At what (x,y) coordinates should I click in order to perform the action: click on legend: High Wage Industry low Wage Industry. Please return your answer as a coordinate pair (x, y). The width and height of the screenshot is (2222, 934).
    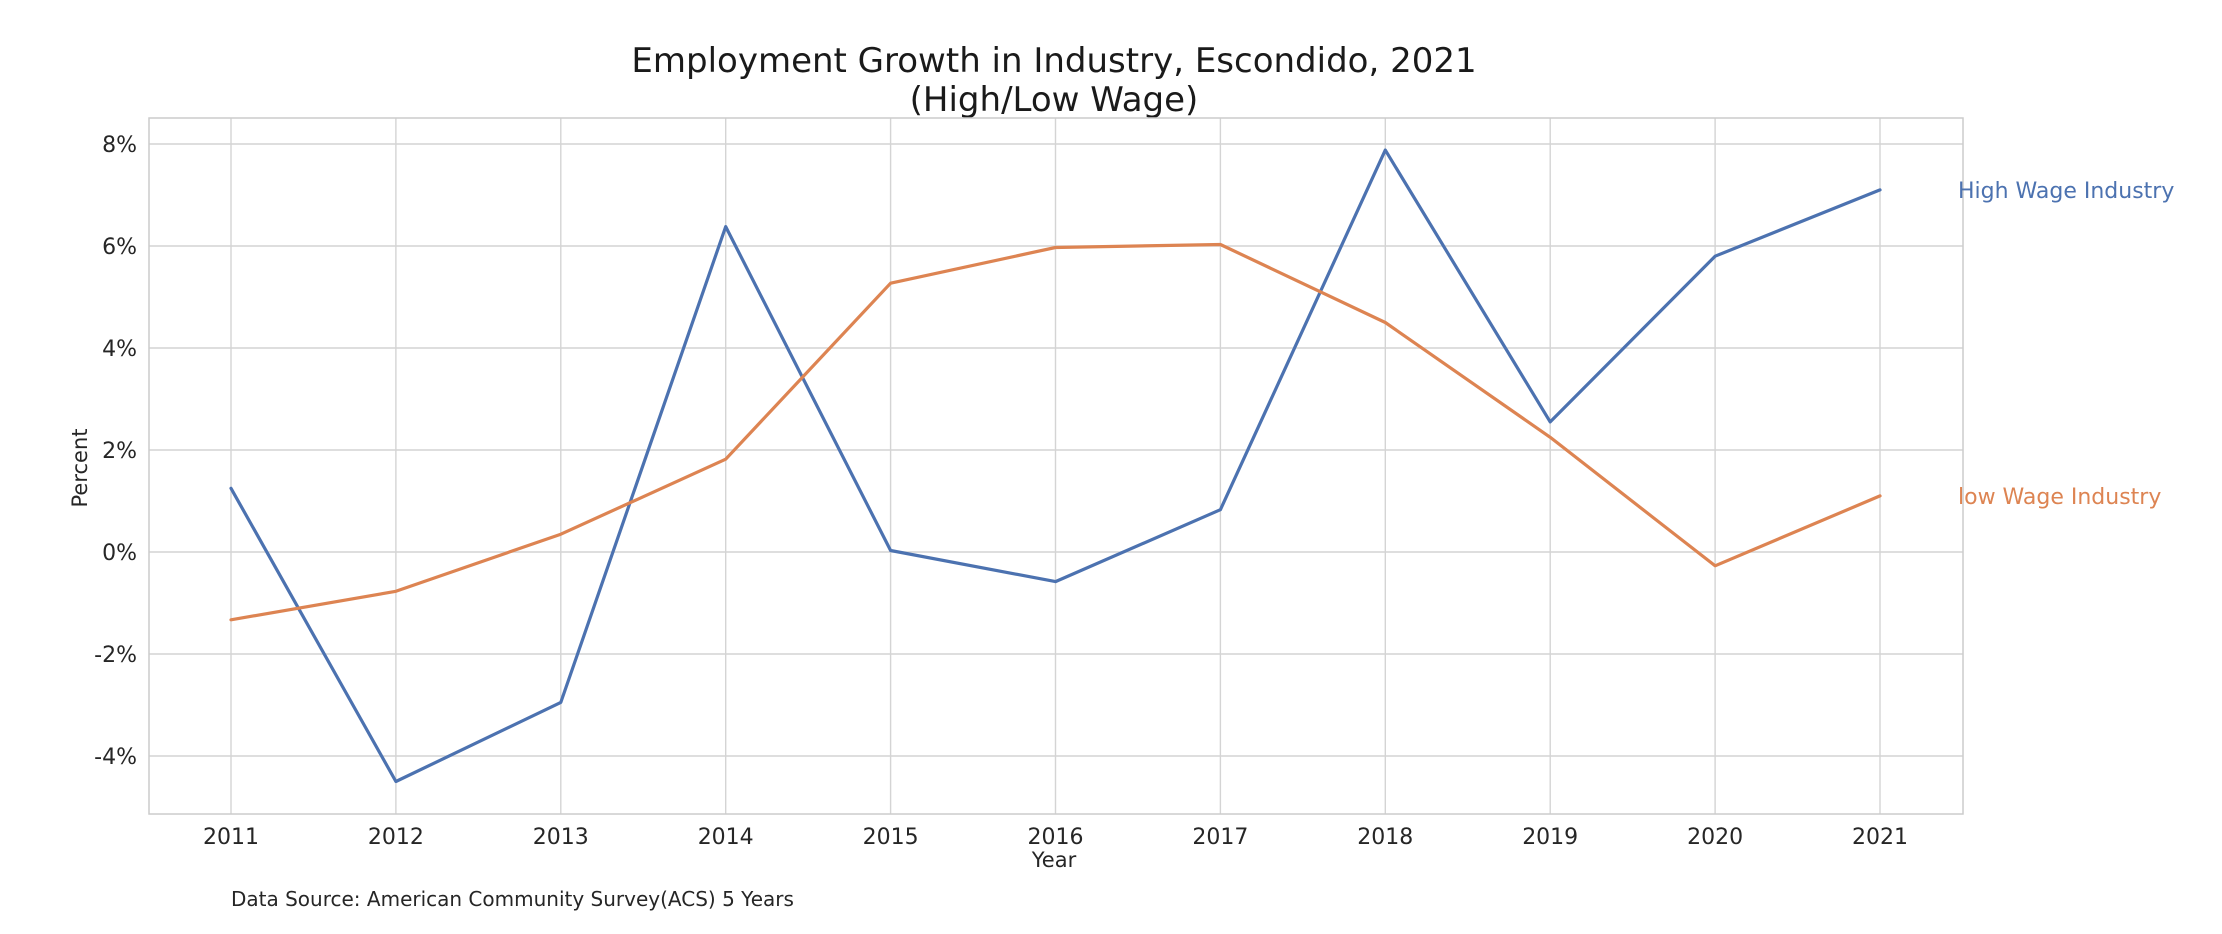
    Looking at the image, I should click on (2066, 344).